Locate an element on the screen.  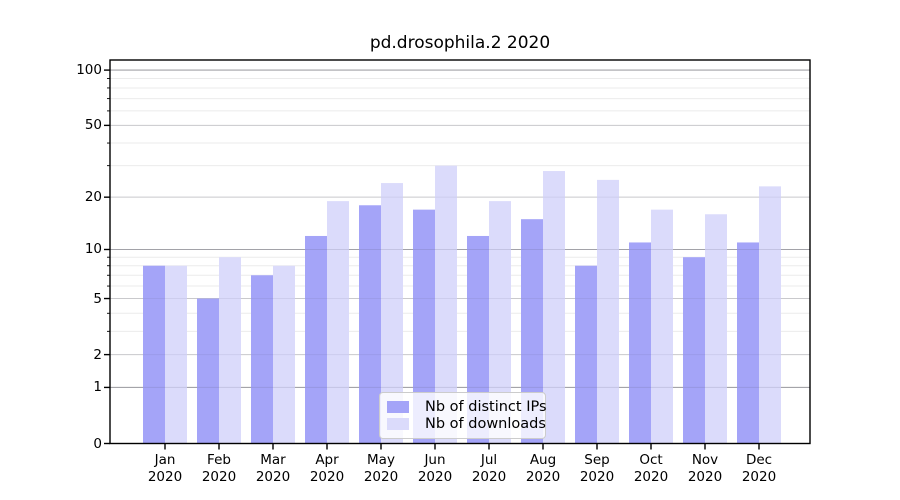
y-tick-label-1: 1 is located at coordinates (97, 387).